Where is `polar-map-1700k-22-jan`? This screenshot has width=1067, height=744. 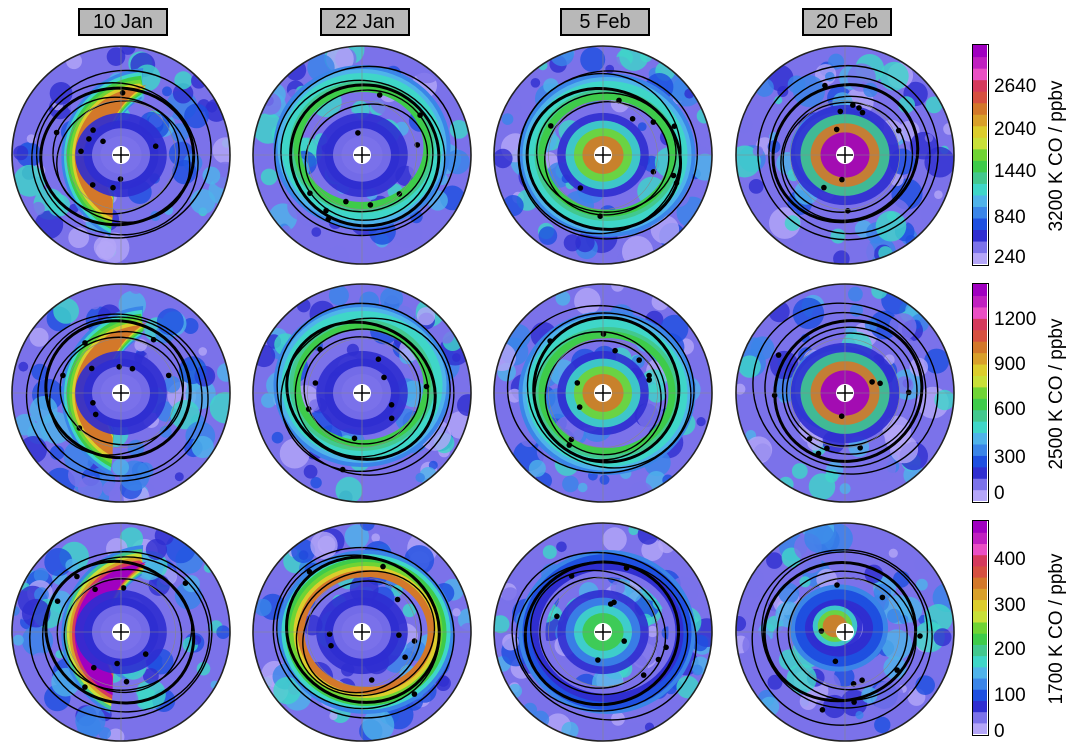
polar-map-1700k-22-jan is located at coordinates (362, 632).